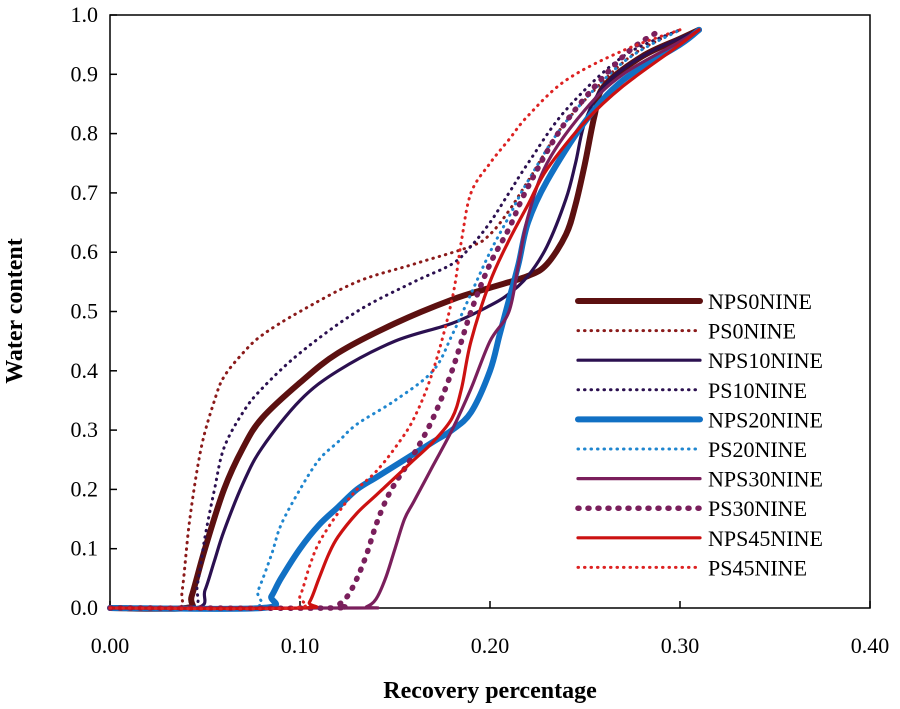  Describe the element at coordinates (85, 14) in the screenshot. I see `y-tick-label: 1.0` at that location.